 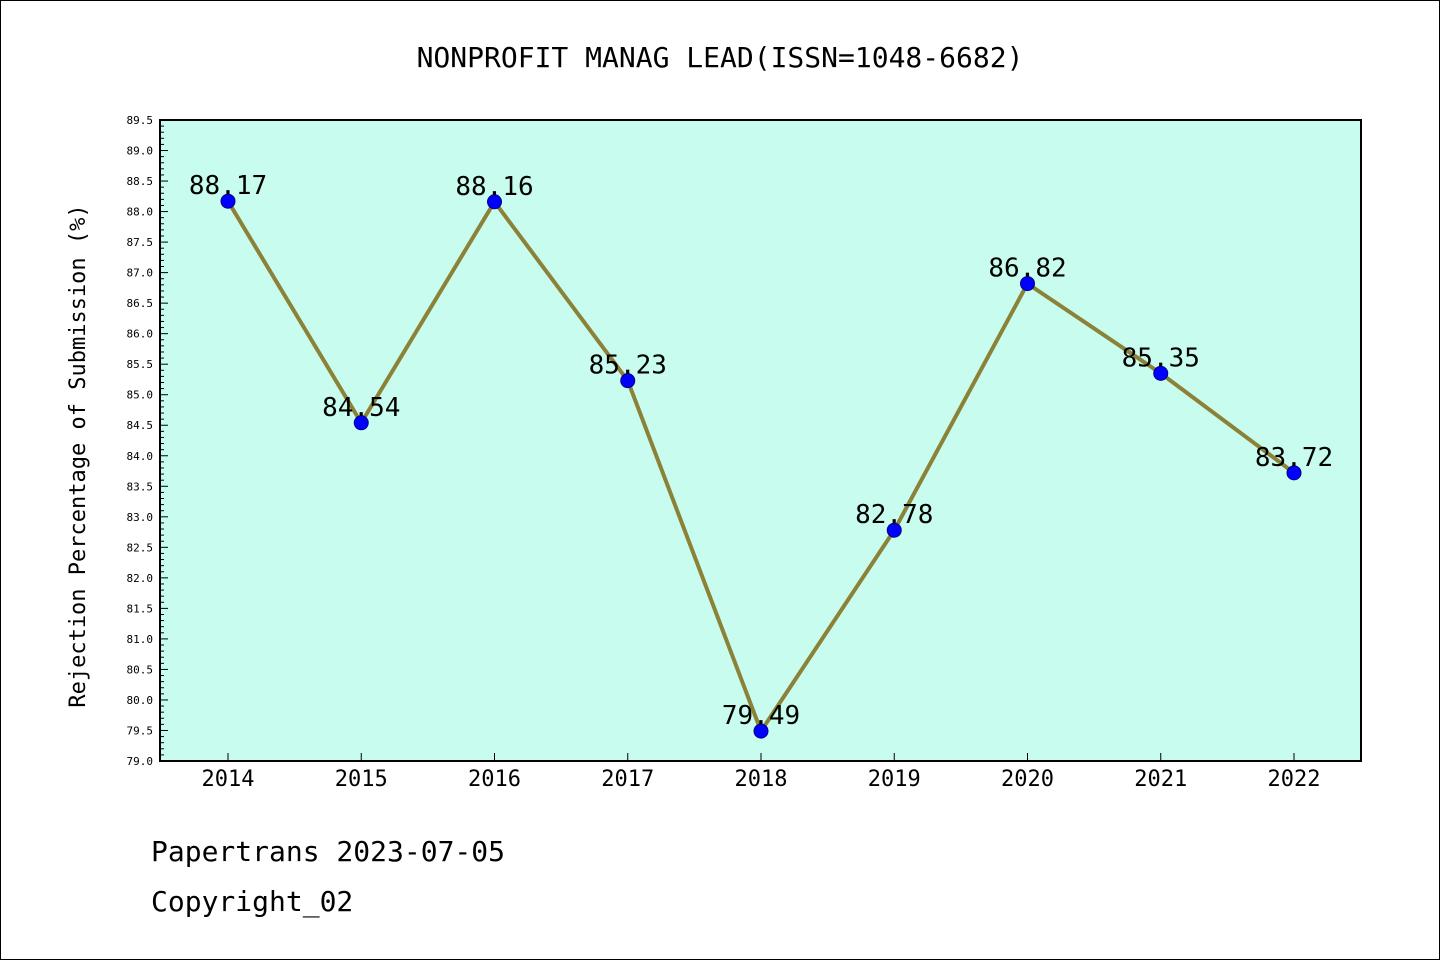 What do you see at coordinates (140, 456) in the screenshot?
I see `y-tick-label: 84.0` at bounding box center [140, 456].